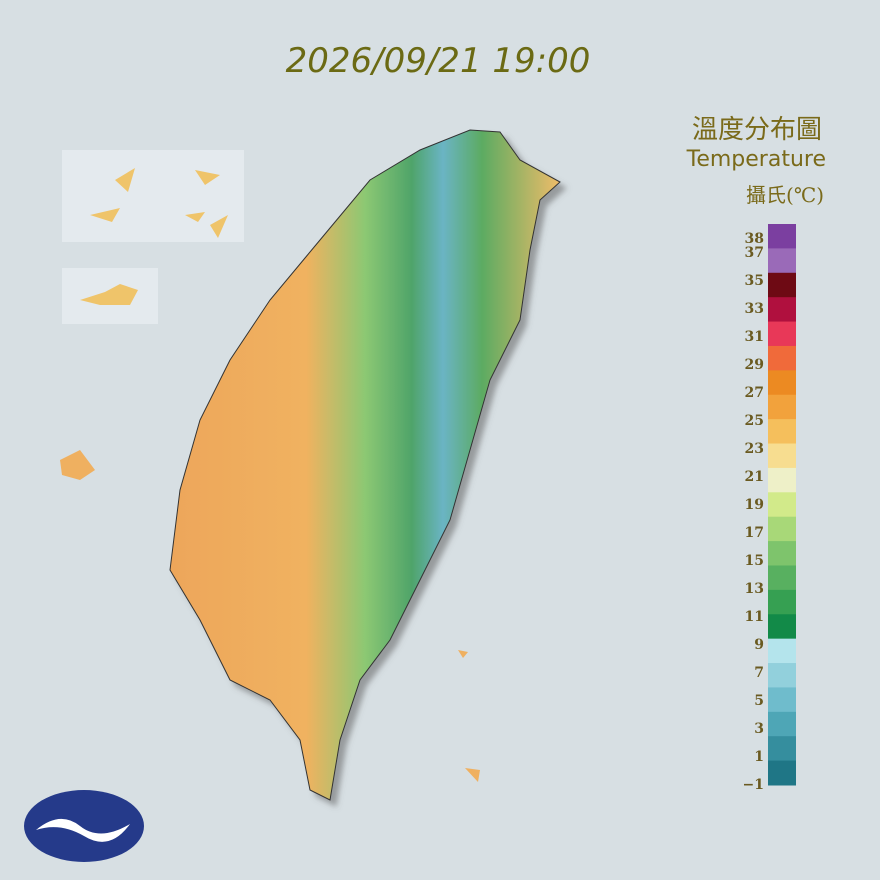  I want to click on legend-subtitle: Temperature, so click(756, 159).